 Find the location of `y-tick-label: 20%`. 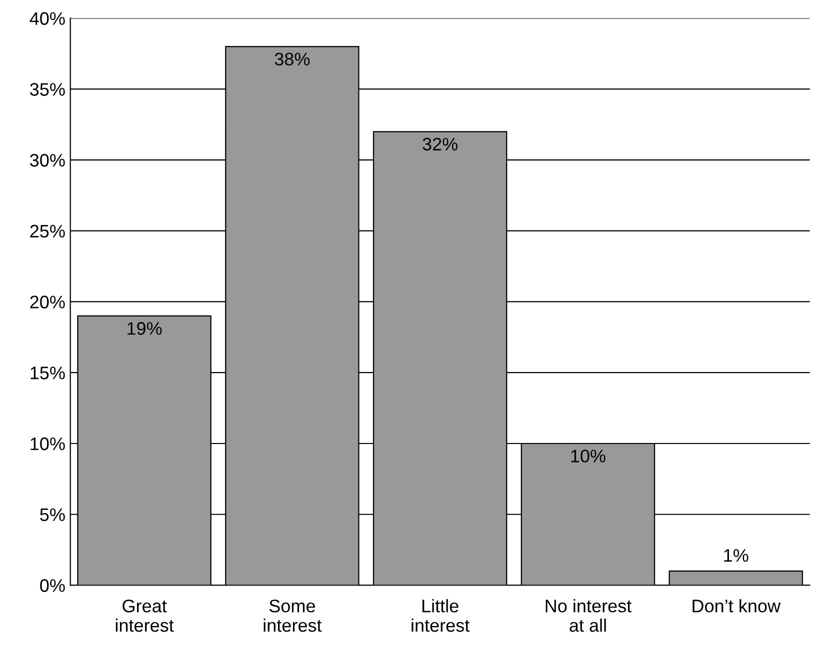

y-tick-label: 20% is located at coordinates (47, 302).